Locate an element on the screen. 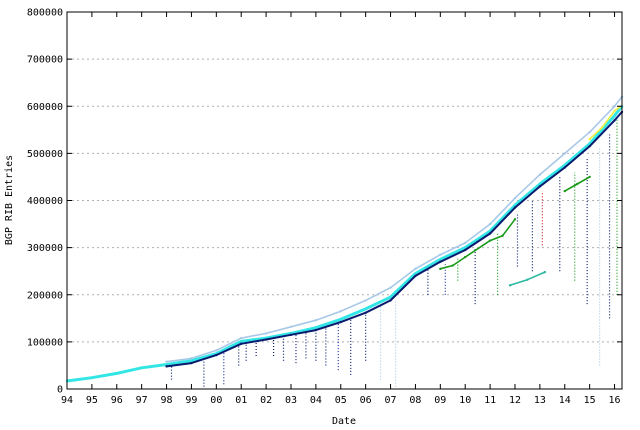 The width and height of the screenshot is (640, 430). y-tick-label: 500000 is located at coordinates (45, 154).